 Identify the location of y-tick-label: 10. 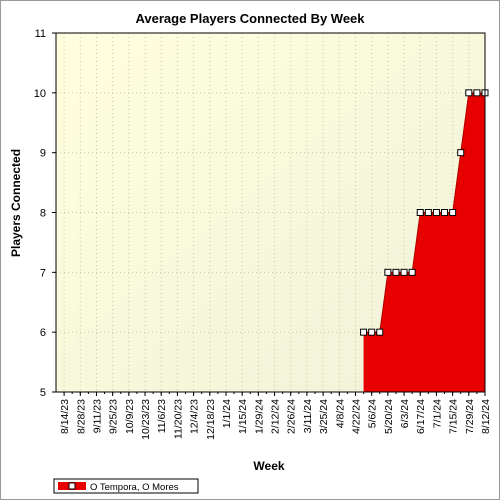
(40, 94).